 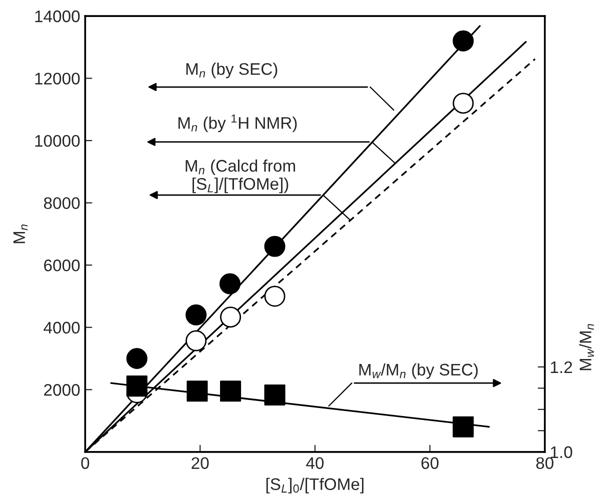 I want to click on y2-tick-label: 1.0, so click(x=561, y=452).